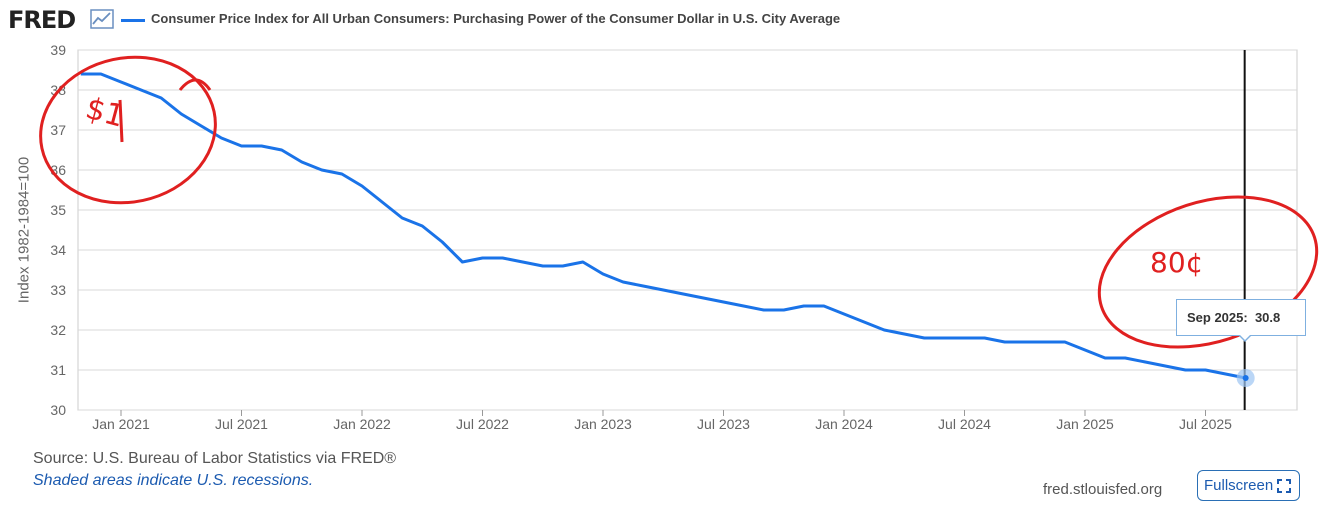 This screenshot has width=1327, height=510. Describe the element at coordinates (1239, 485) in the screenshot. I see `fullscreen-label: Fullscreen` at that location.